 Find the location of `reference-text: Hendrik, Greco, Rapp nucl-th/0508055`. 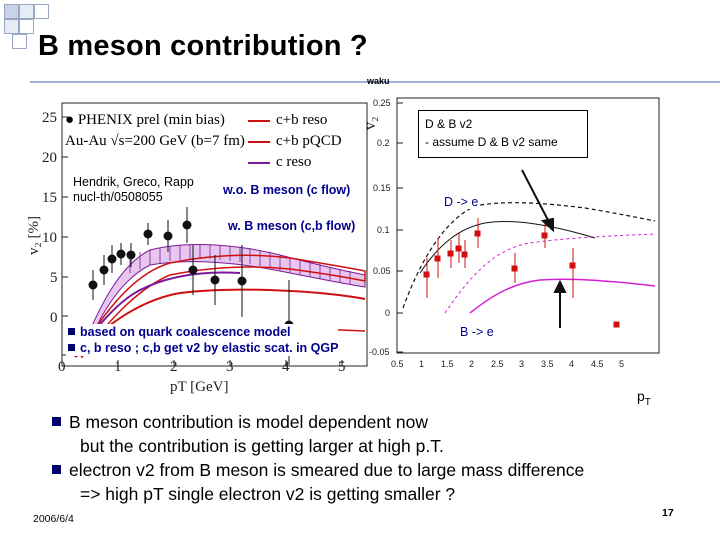

reference-text: Hendrik, Greco, Rapp nucl-th/0508055 is located at coordinates (133, 190).